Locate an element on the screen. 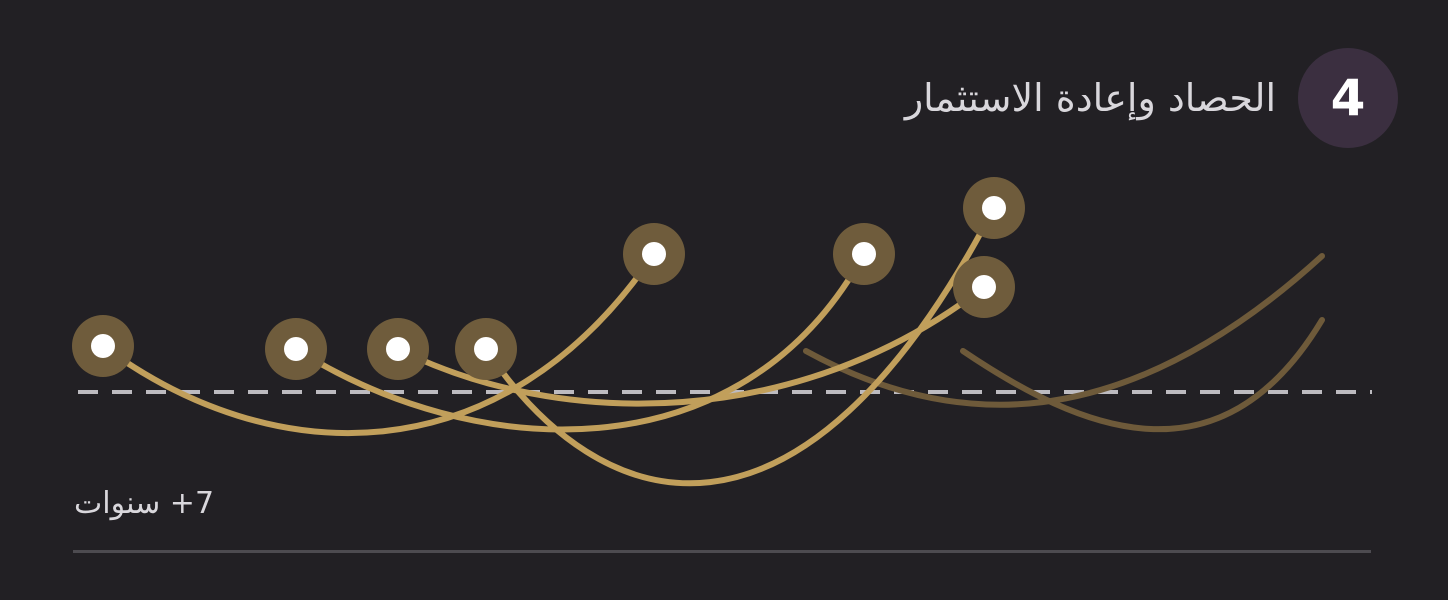  step-title: الحصاد وإعادة الاستثمار is located at coordinates (1090, 98).